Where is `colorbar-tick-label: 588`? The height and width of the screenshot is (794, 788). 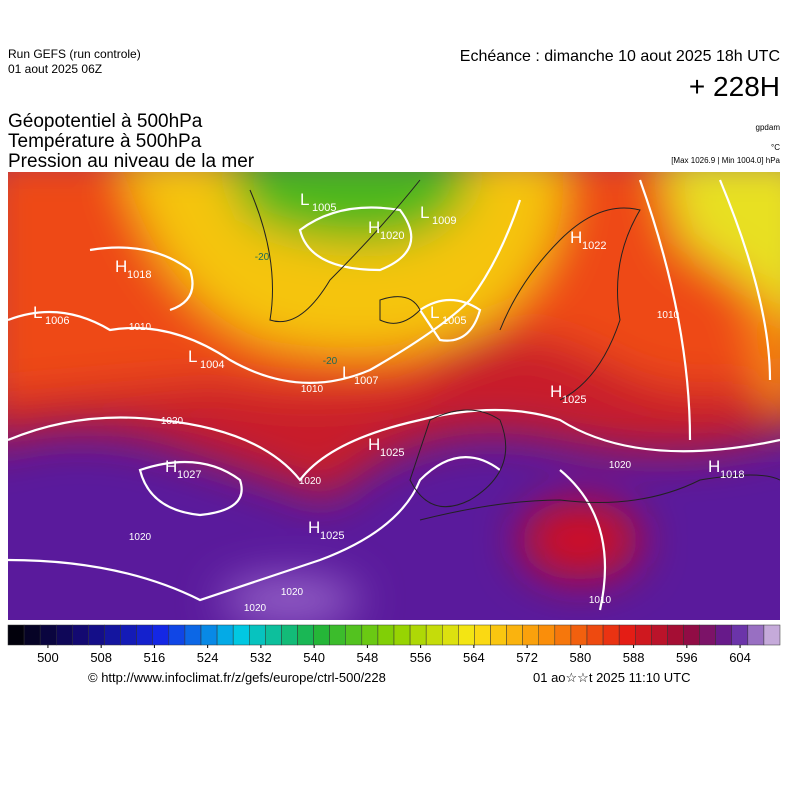 colorbar-tick-label: 588 is located at coordinates (634, 657).